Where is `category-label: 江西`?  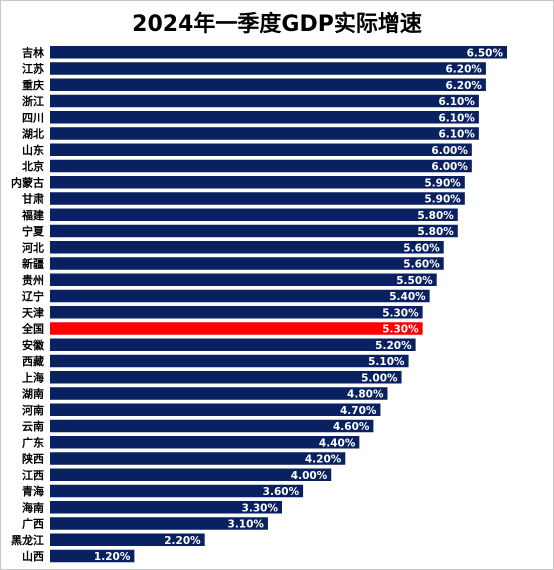
category-label: 江西 is located at coordinates (33, 475).